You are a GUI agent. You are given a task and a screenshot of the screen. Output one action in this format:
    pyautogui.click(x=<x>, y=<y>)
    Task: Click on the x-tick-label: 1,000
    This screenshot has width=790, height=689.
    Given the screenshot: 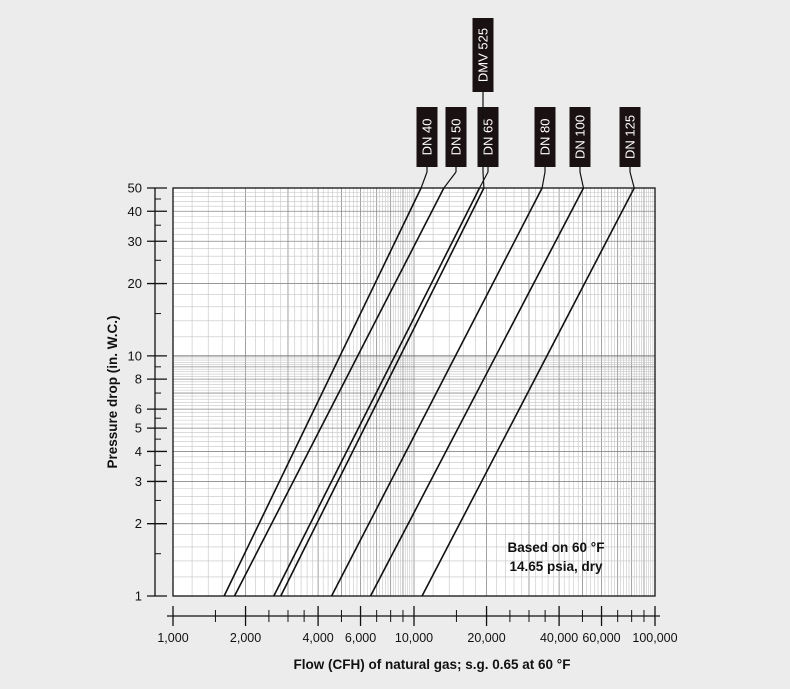 What is the action you would take?
    pyautogui.click(x=172, y=638)
    